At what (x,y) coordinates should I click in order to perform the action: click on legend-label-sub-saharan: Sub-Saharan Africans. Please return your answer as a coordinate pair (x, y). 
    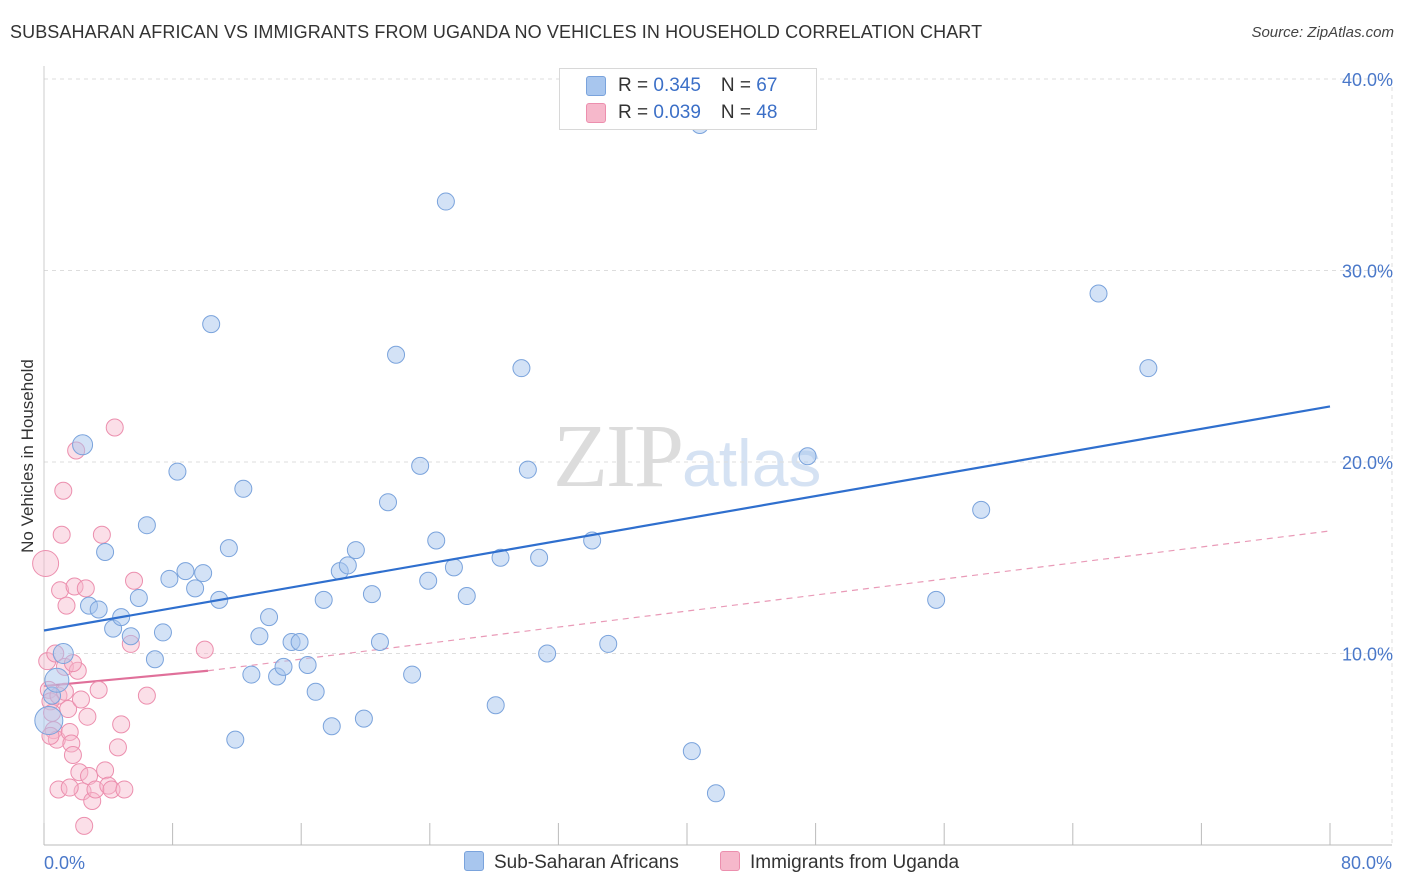
    Looking at the image, I should click on (586, 862).